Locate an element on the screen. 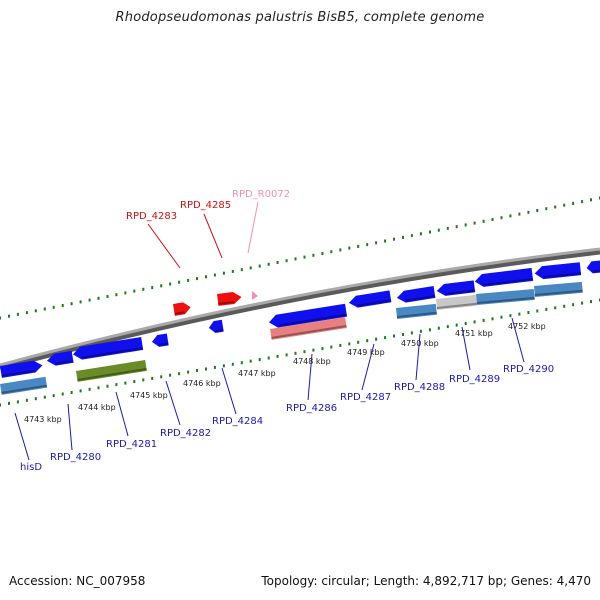 The width and height of the screenshot is (600, 600). kbp-tick-label: 4751 kbp is located at coordinates (474, 333).